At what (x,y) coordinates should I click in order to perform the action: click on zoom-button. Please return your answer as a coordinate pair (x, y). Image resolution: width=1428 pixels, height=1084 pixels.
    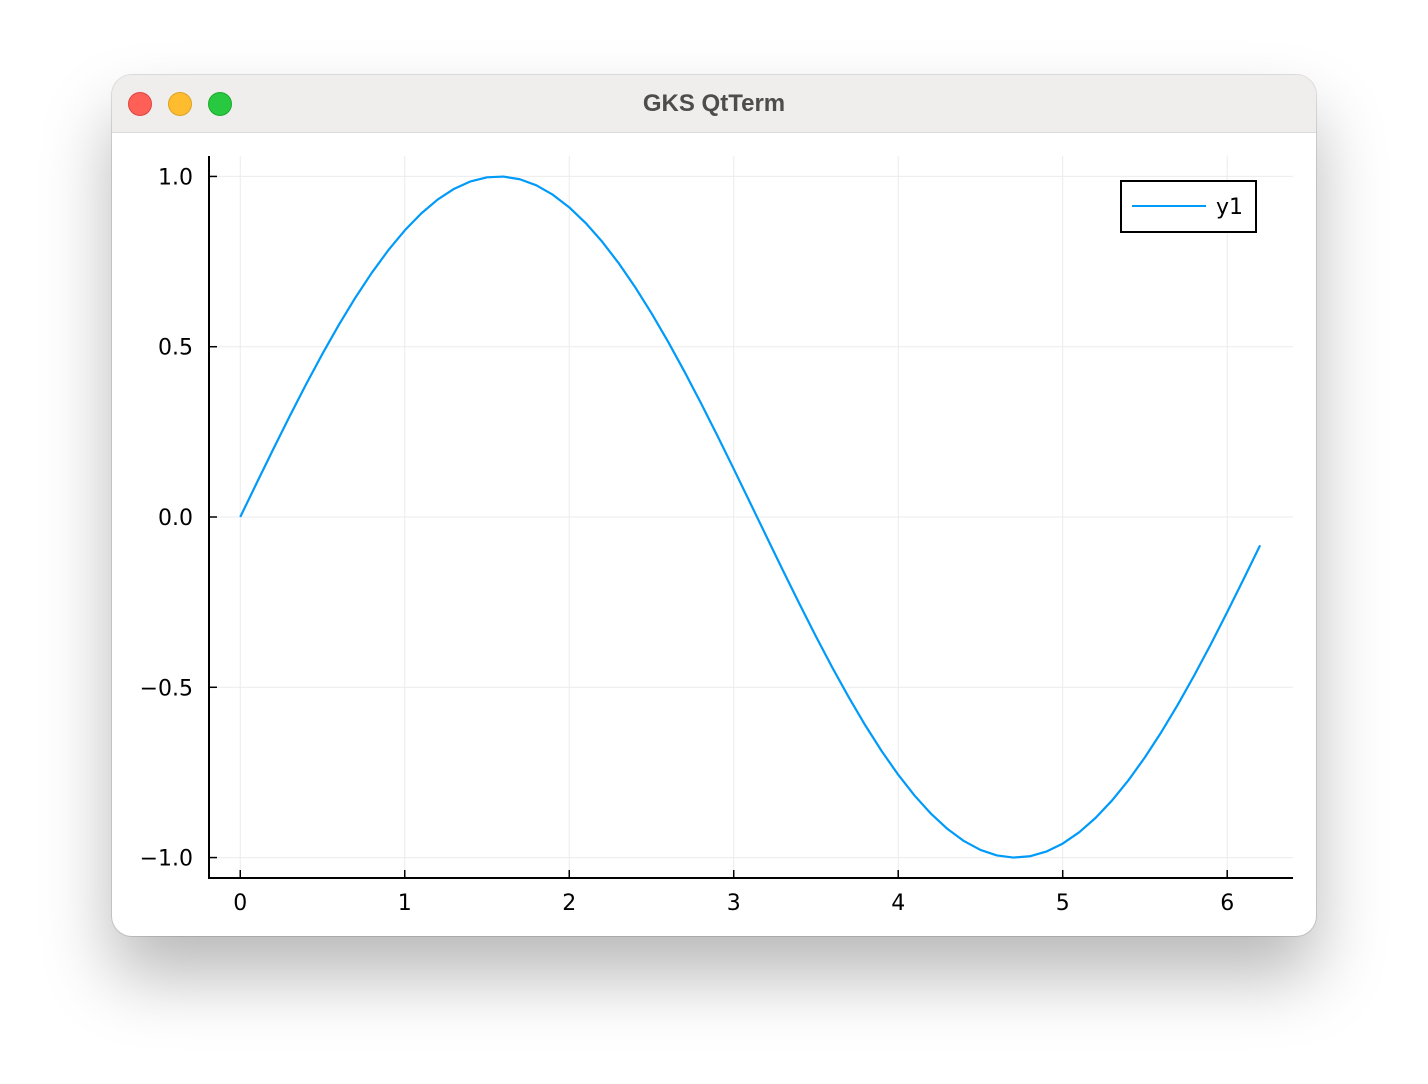
    Looking at the image, I should click on (220, 104).